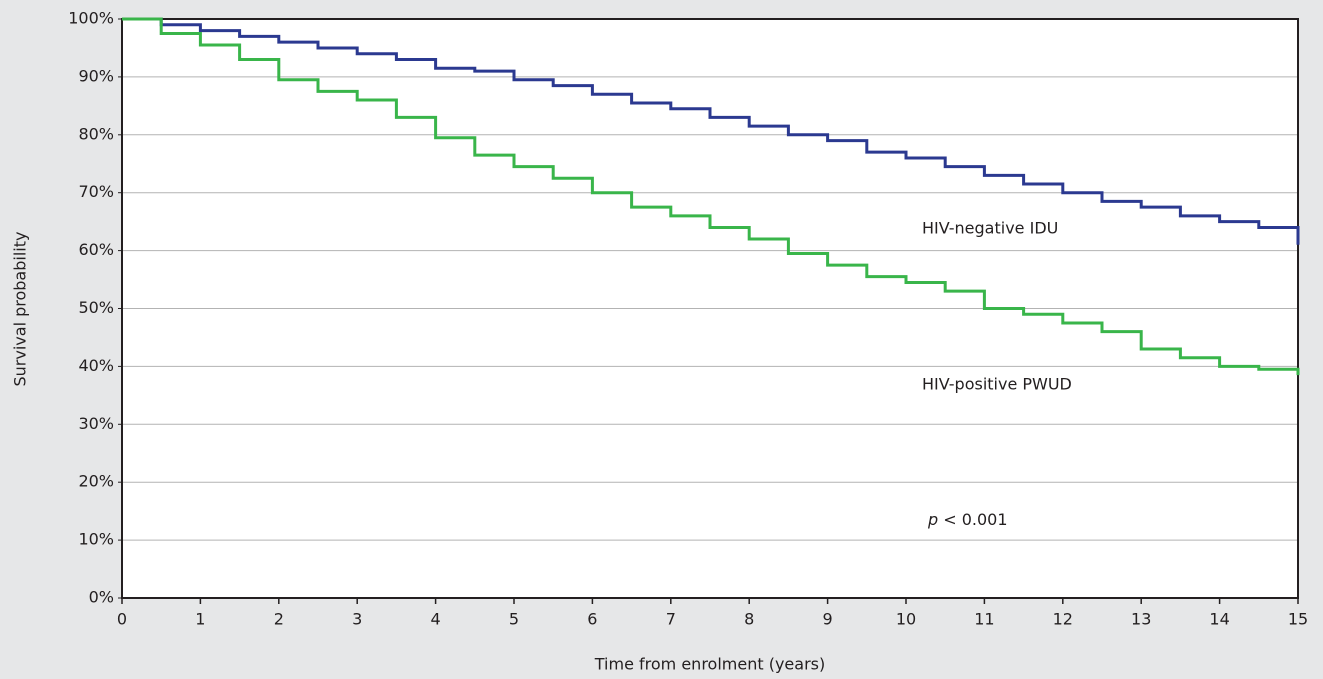  I want to click on x-tick-label: 11, so click(984, 619).